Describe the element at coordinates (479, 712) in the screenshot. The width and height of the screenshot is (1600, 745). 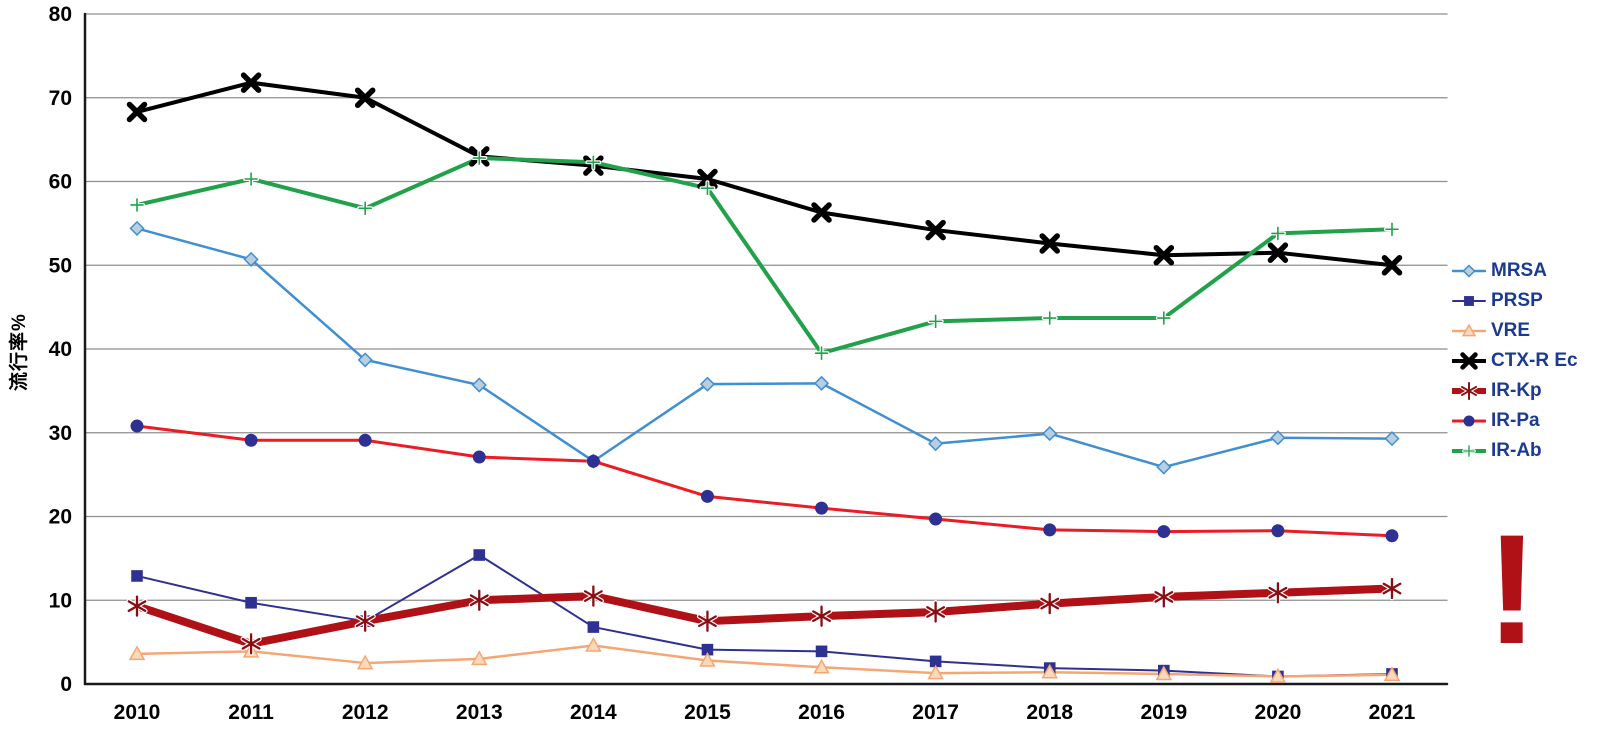
I see `x-tick-label: 2013` at that location.